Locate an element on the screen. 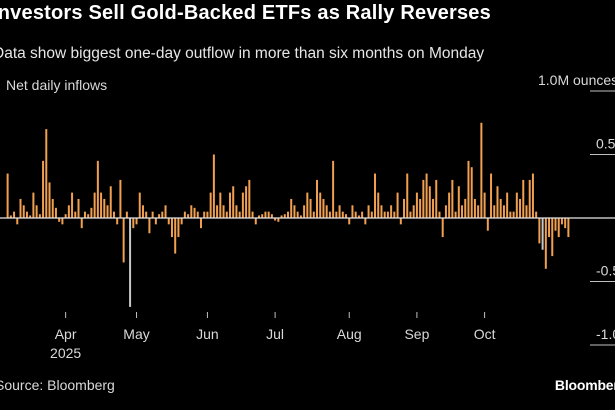 Image resolution: width=615 pixels, height=410 pixels. y-tick-label: -0.5 is located at coordinates (605, 271).